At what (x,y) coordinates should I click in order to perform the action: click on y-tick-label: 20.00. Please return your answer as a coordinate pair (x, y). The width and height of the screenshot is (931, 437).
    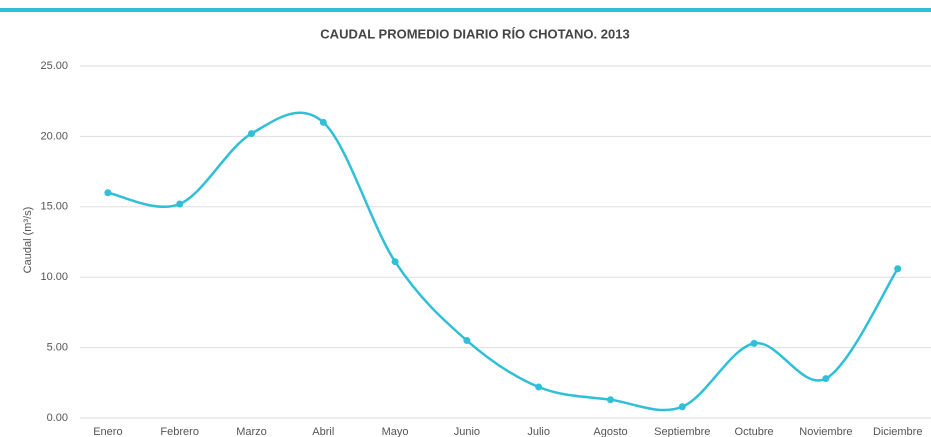
    Looking at the image, I should click on (54, 136).